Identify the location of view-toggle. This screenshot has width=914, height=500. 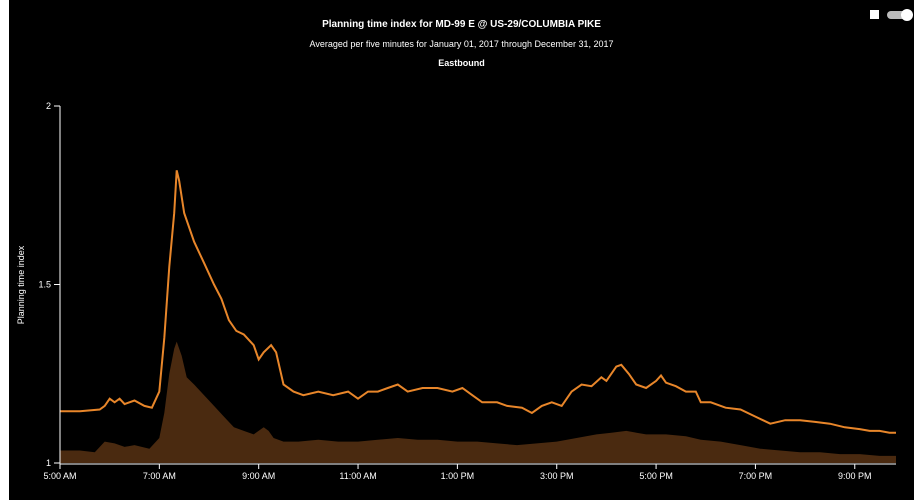
(892, 15).